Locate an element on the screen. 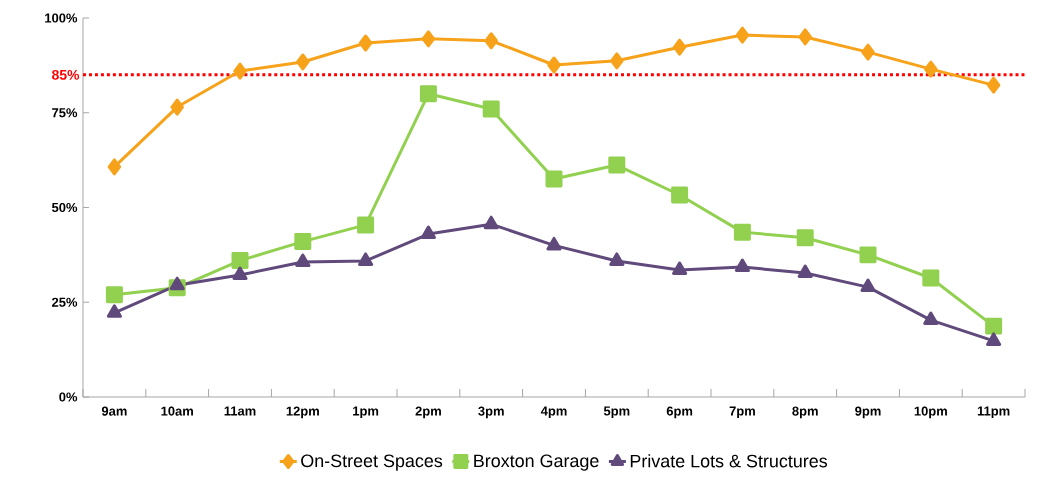  x-tick-label: 11pm is located at coordinates (993, 412).